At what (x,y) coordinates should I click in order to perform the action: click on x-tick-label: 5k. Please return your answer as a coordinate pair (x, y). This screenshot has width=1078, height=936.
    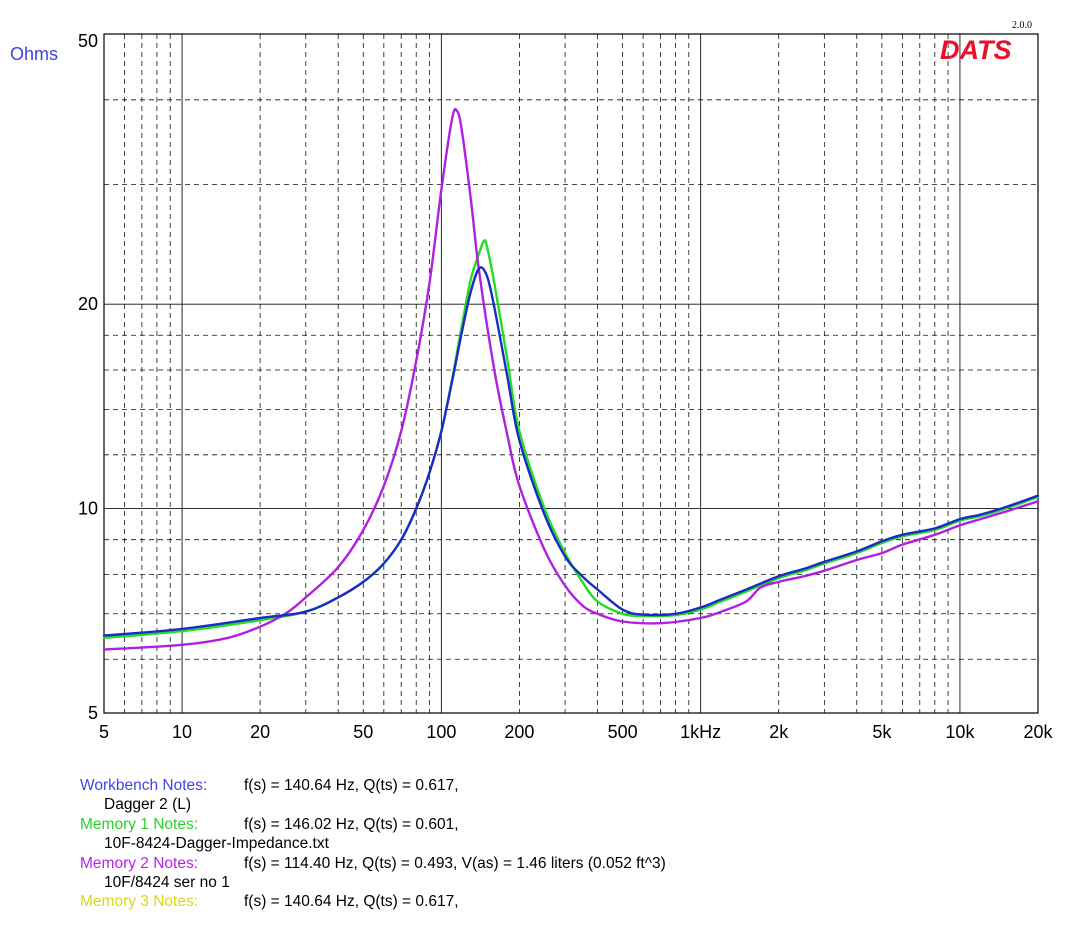
    Looking at the image, I should click on (882, 732).